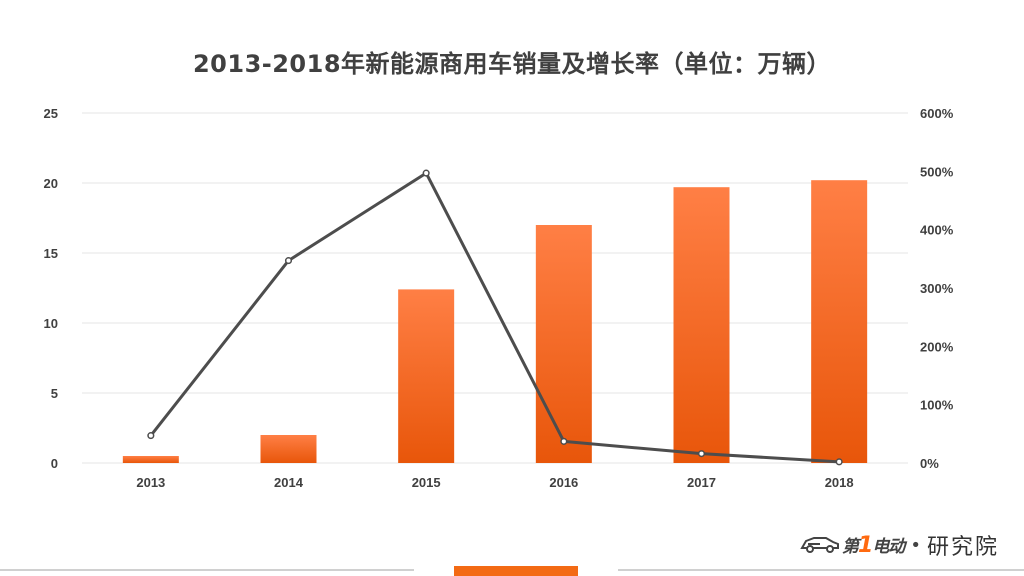  What do you see at coordinates (937, 405) in the screenshot?
I see `right-axis-tick-label: 100%` at bounding box center [937, 405].